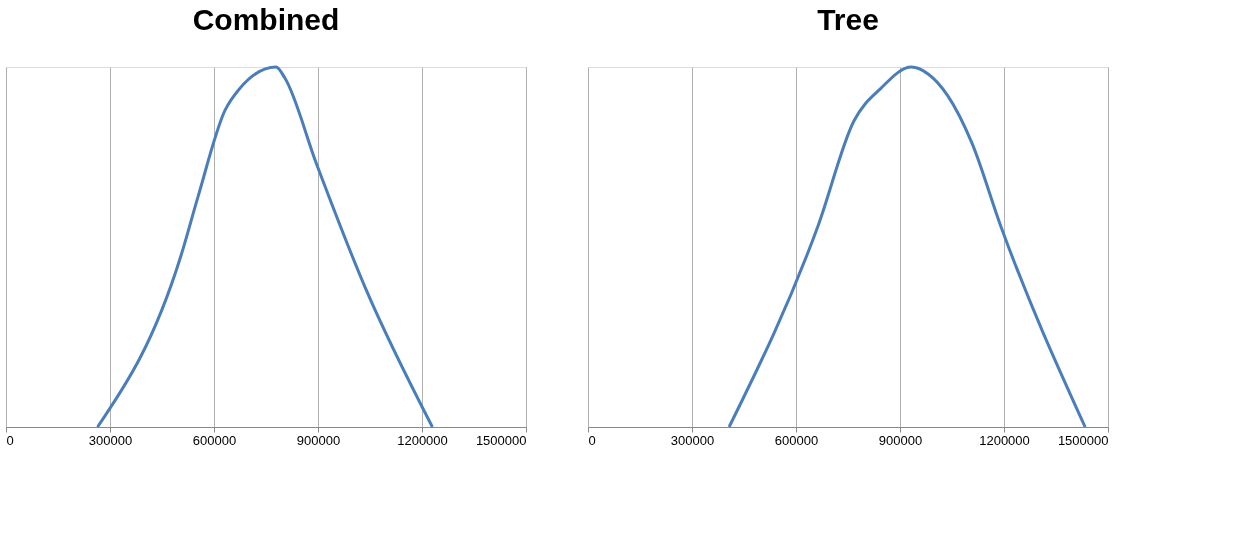 This screenshot has width=1235, height=537. I want to click on chart-title: Combined, so click(266, 19).